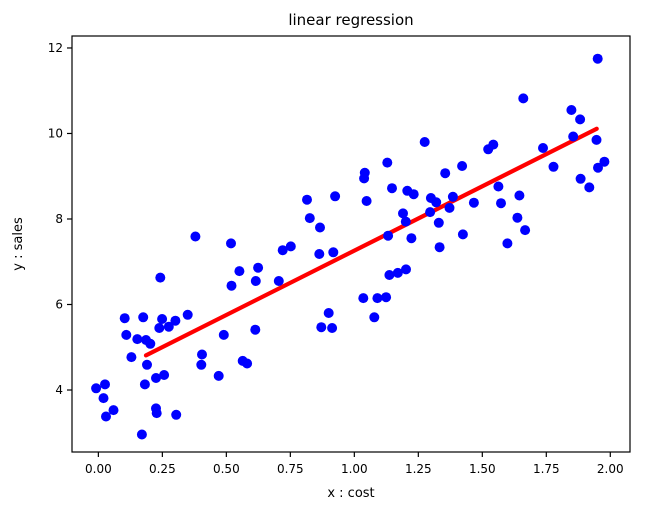 Image resolution: width=672 pixels, height=516 pixels. Describe the element at coordinates (354, 469) in the screenshot. I see `x-tick-label: 1.00` at that location.